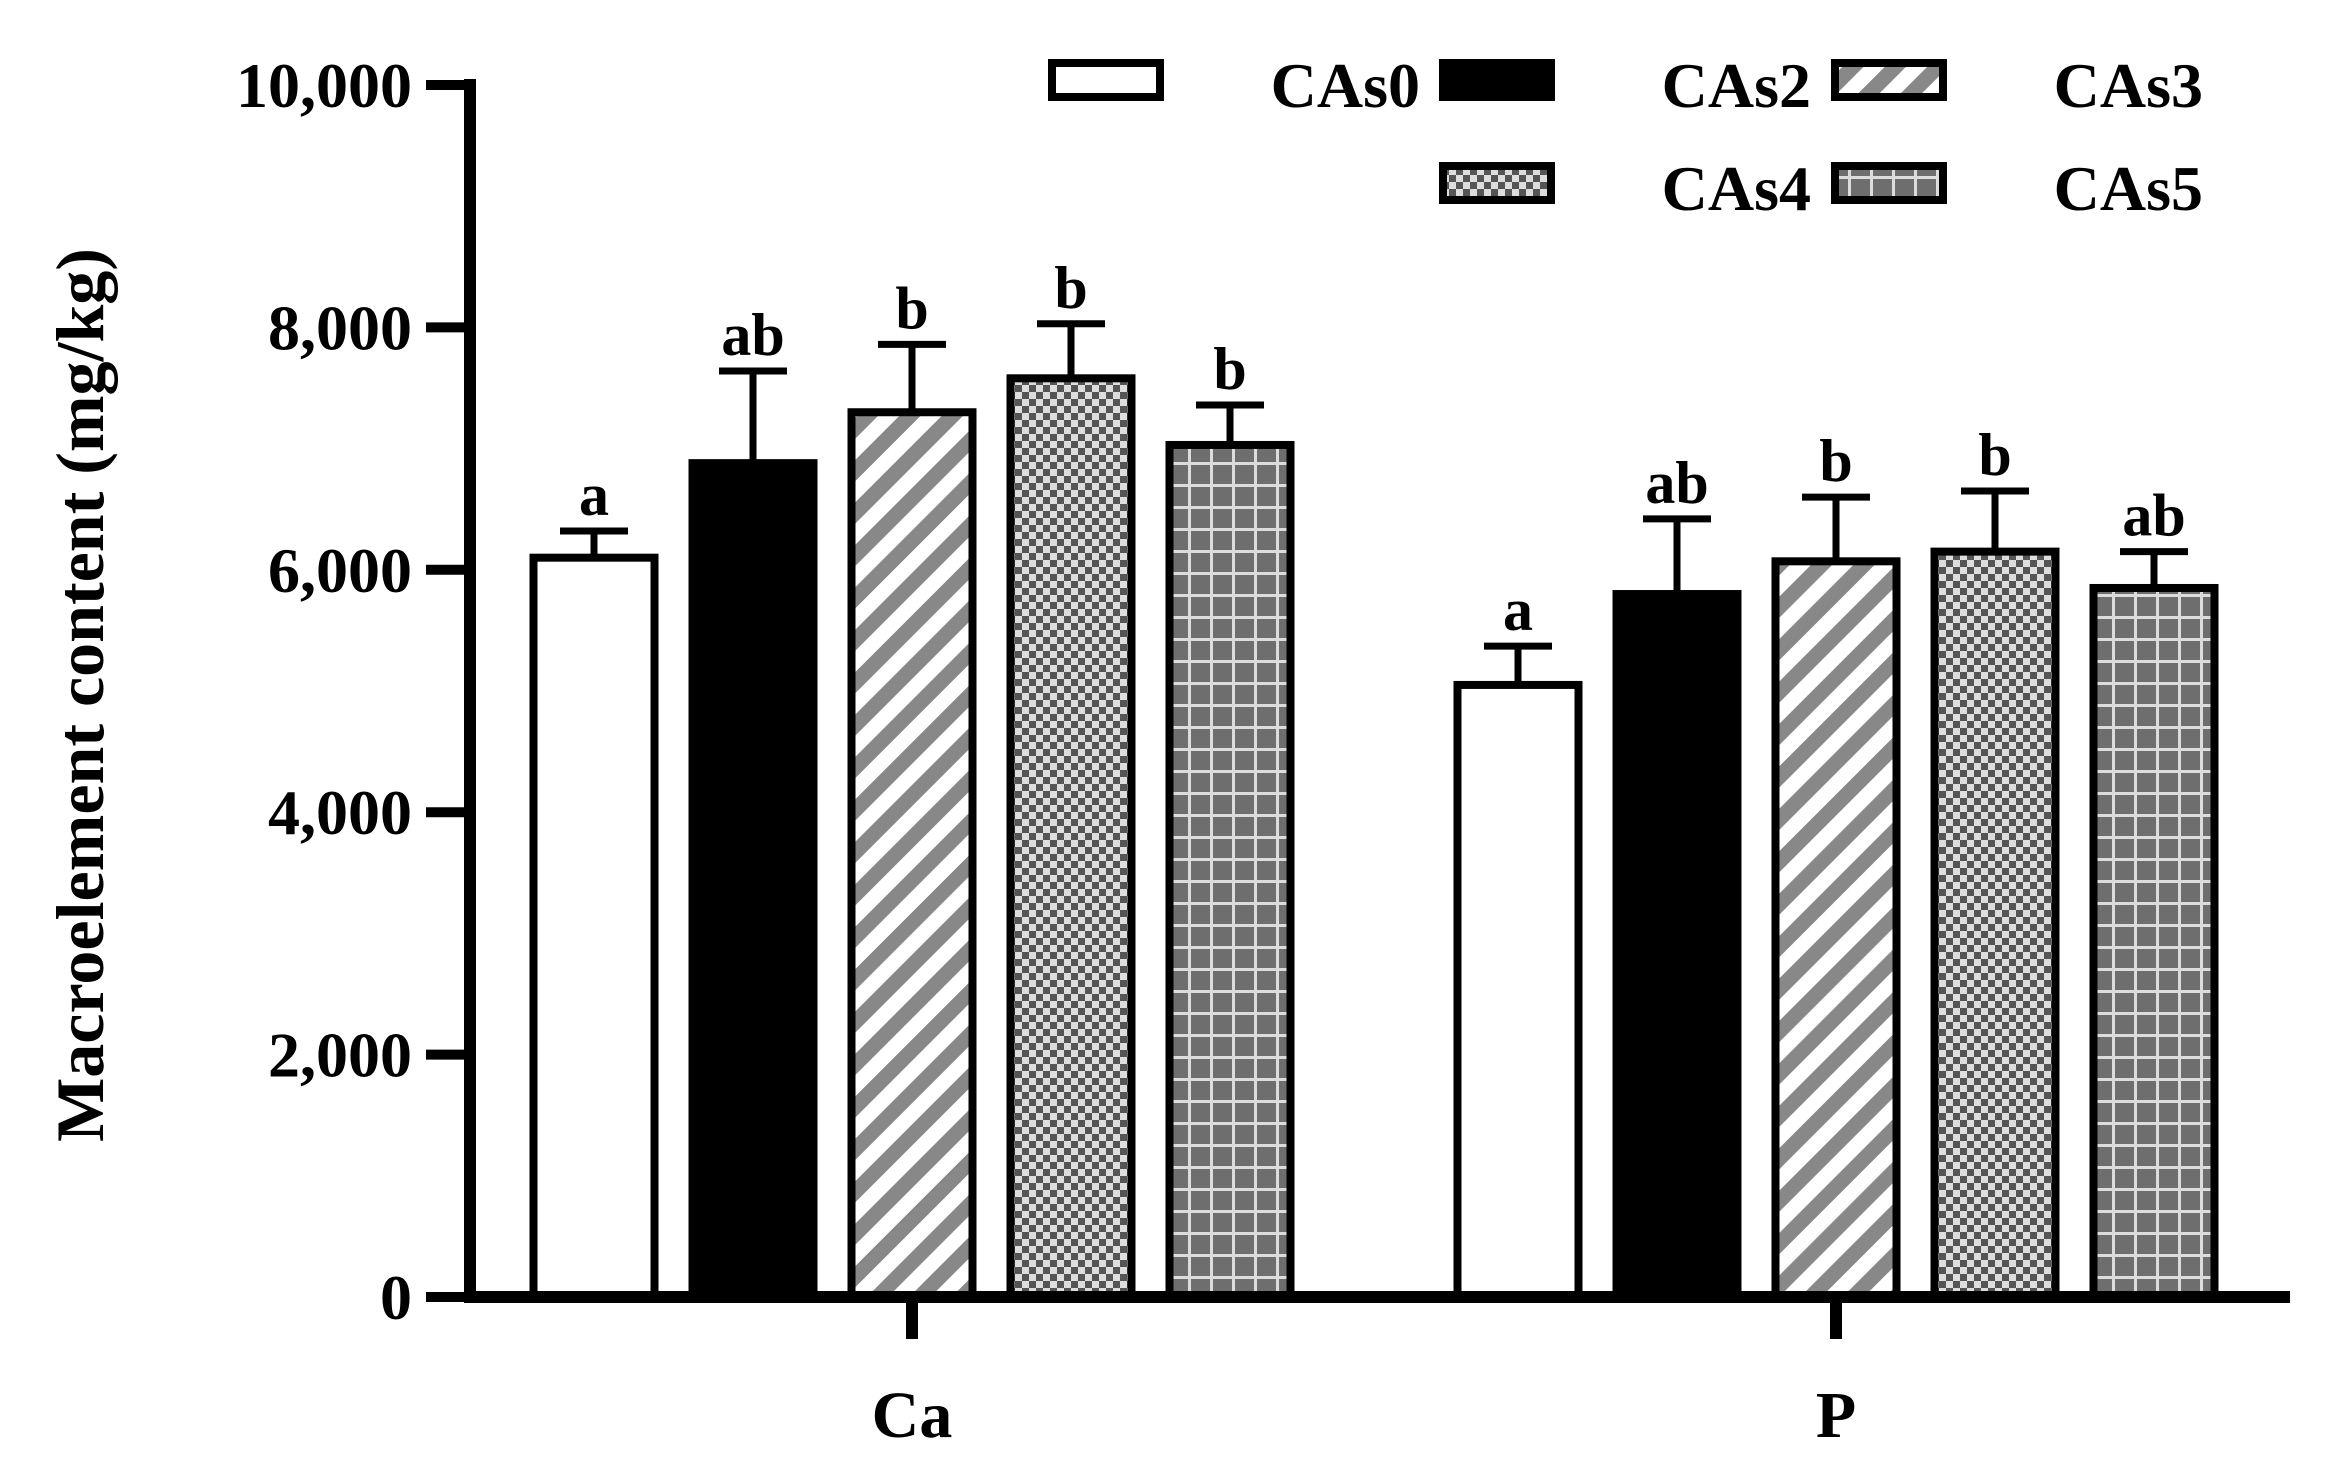 The image size is (2326, 1468). I want to click on legend-swatch-cas0, so click(1106, 80).